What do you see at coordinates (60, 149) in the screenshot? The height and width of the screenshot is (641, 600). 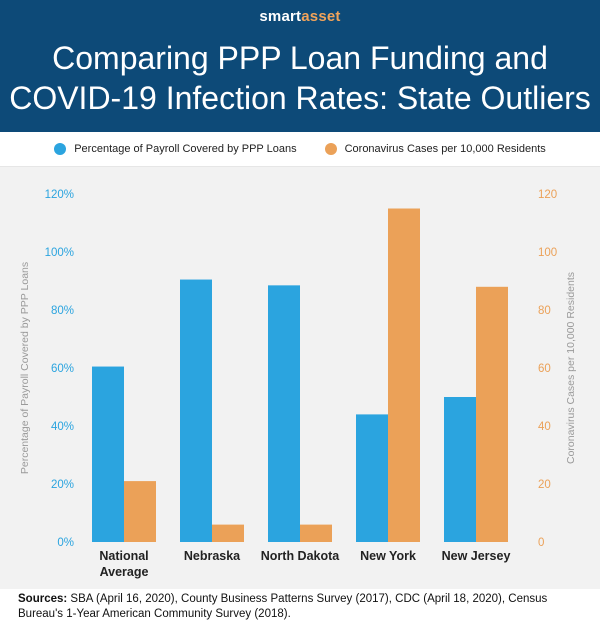 I see `legend-swatch-ppp` at bounding box center [60, 149].